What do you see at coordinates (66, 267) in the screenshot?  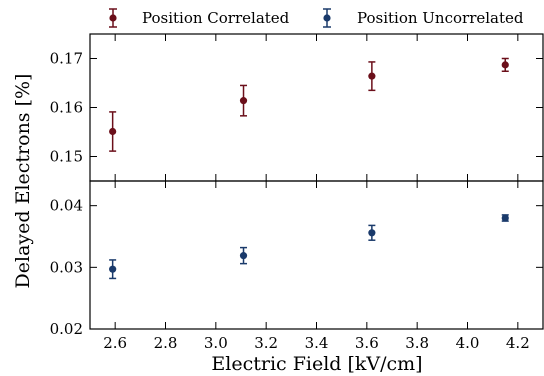 I see `y-tick-label-bottom-1: 0.03` at bounding box center [66, 267].